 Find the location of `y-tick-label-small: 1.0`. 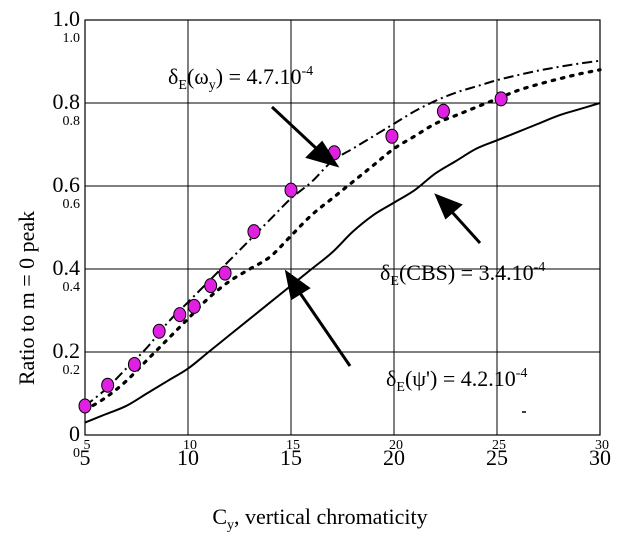

y-tick-label-small: 1.0 is located at coordinates (72, 38).